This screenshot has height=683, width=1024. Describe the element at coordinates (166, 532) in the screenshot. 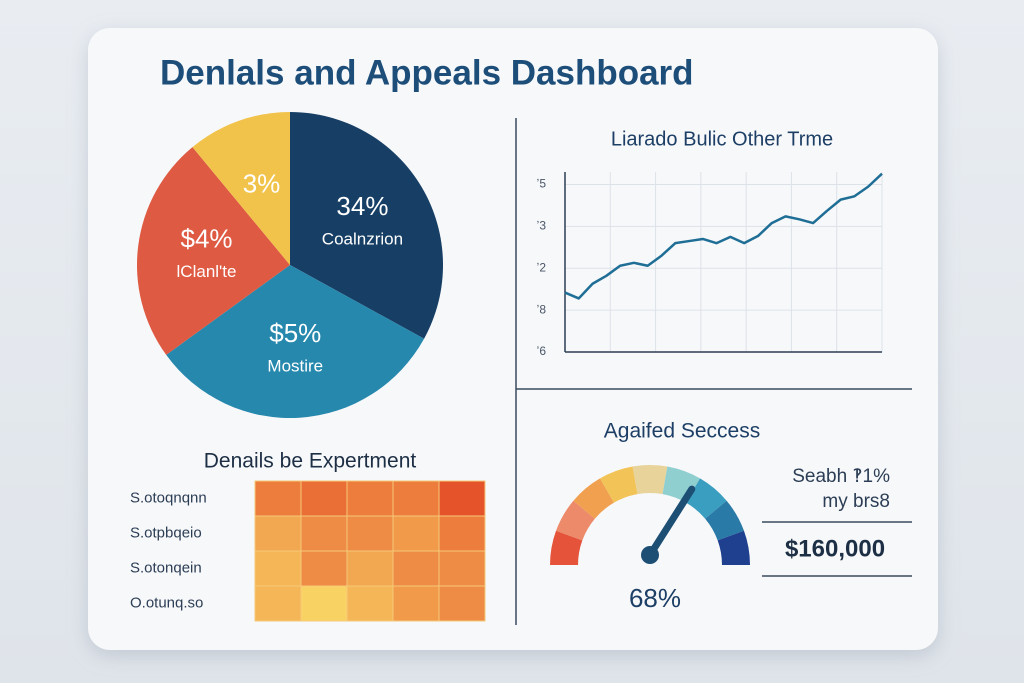

I see `row-label: S.otpbqeio` at that location.